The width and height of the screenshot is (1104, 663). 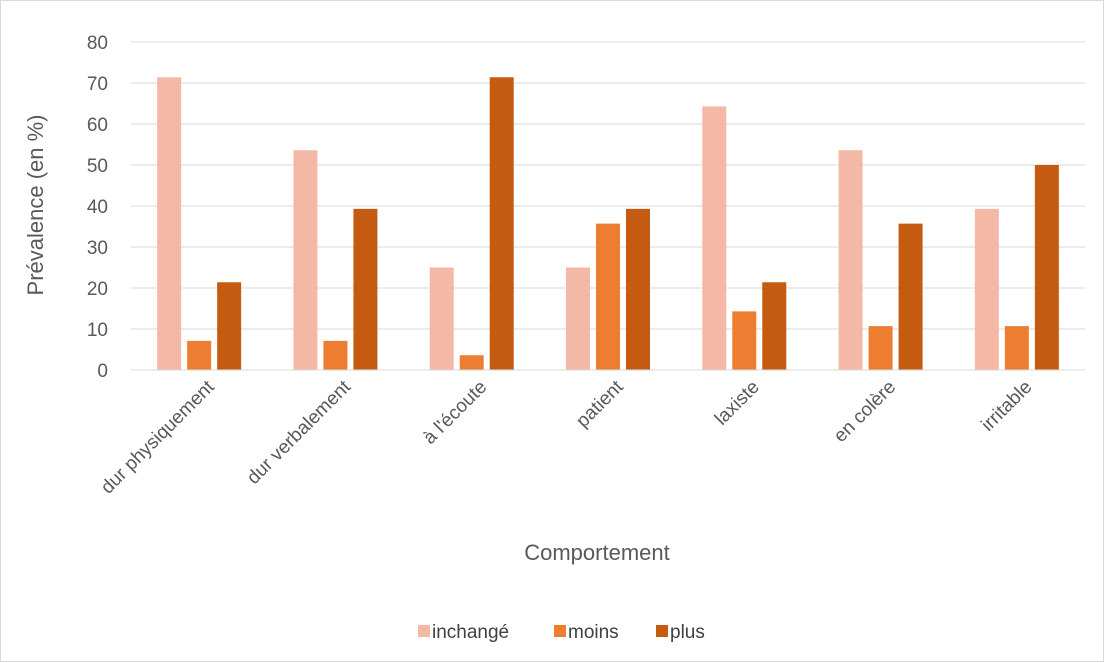 I want to click on legend-swatch-plus, so click(x=662, y=631).